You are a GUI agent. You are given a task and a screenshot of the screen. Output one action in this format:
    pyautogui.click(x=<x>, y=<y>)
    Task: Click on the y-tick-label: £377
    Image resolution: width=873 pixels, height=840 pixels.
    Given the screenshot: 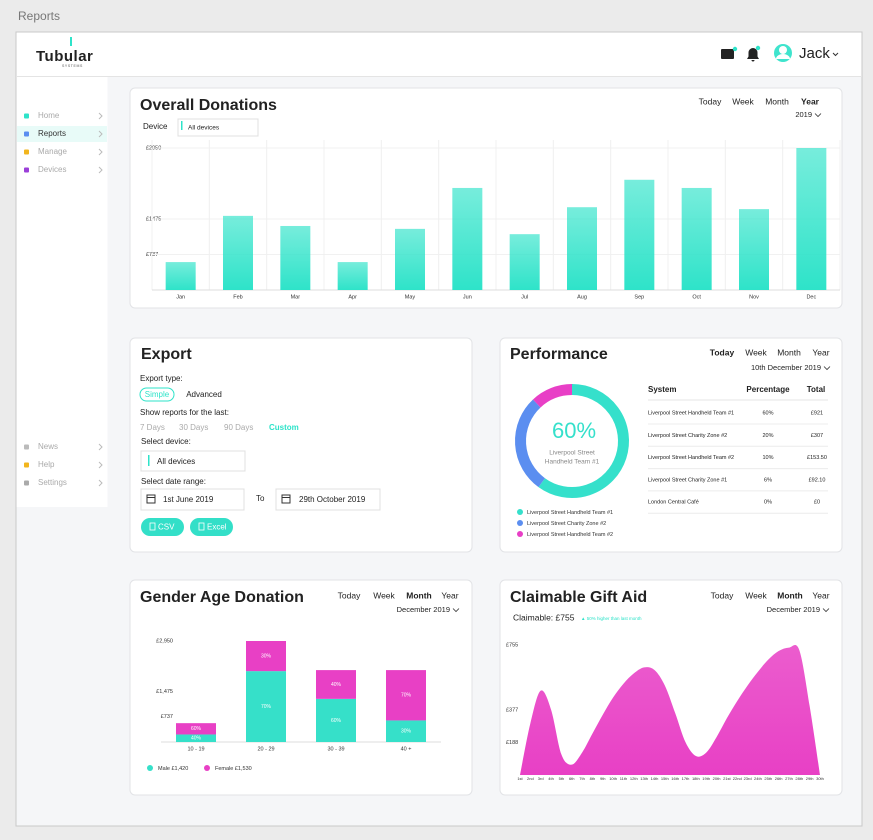 What is the action you would take?
    pyautogui.click(x=512, y=711)
    